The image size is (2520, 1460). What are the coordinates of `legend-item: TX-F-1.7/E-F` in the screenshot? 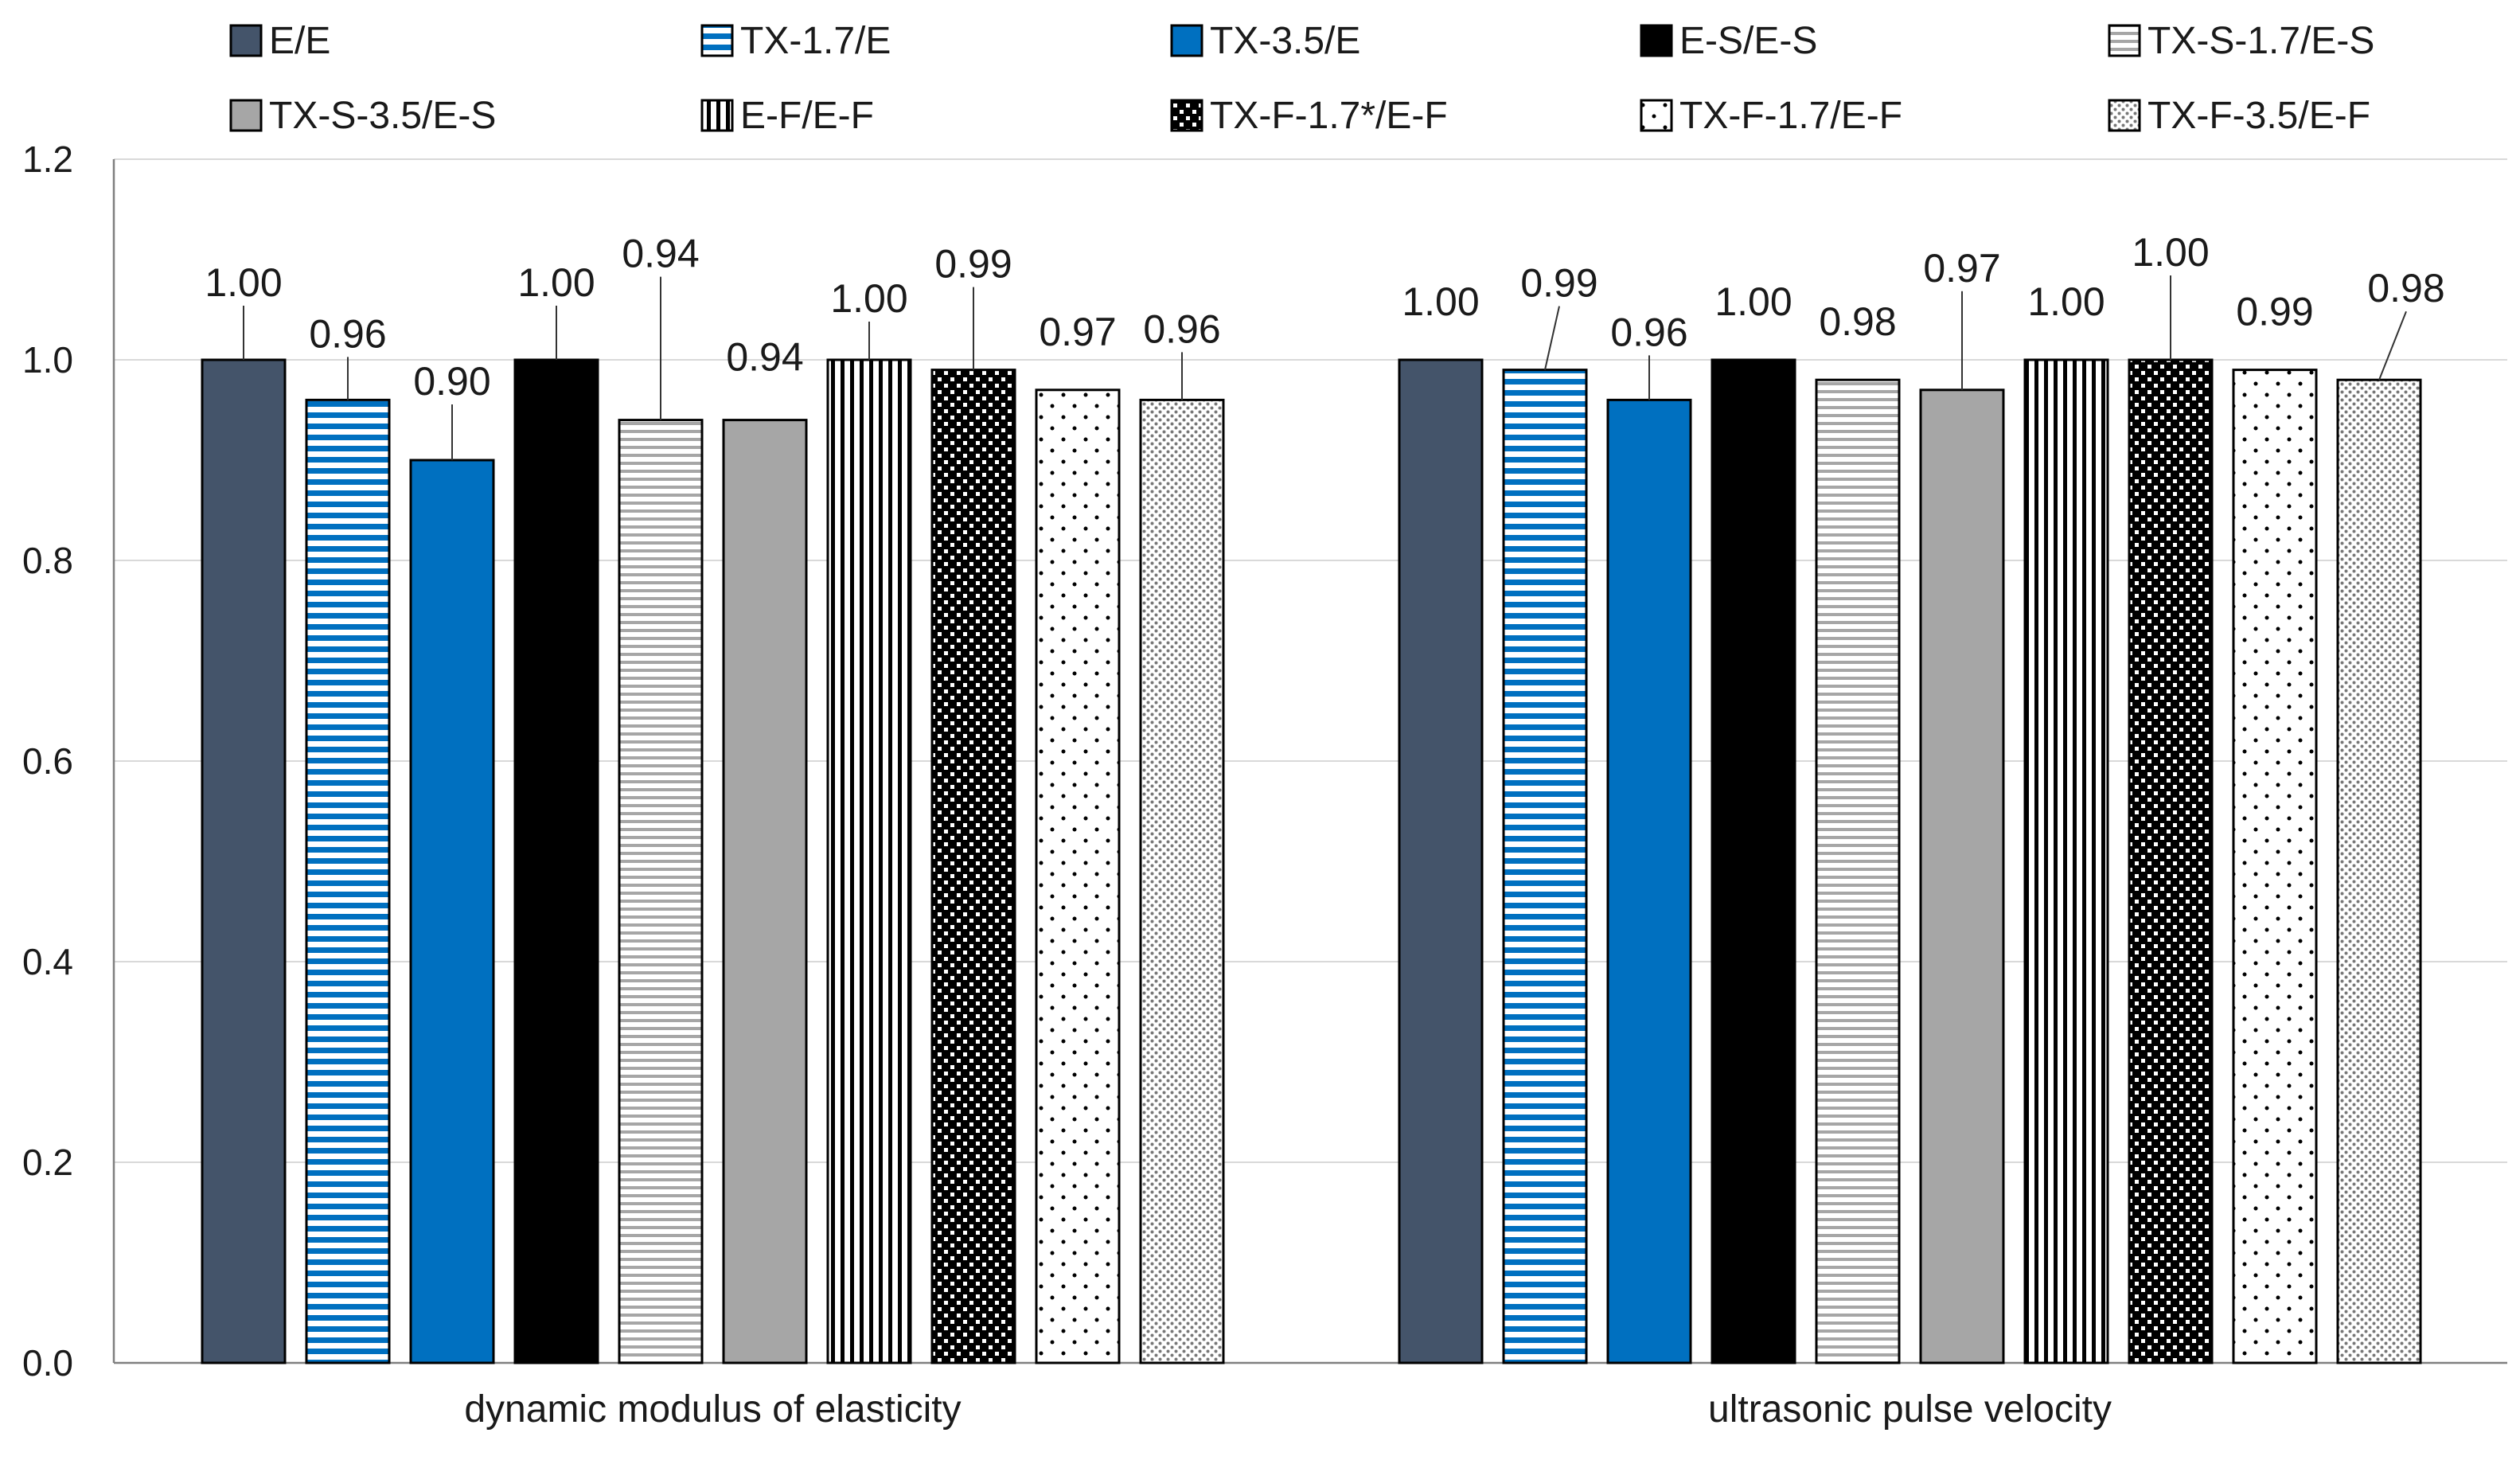 It's located at (1771, 116).